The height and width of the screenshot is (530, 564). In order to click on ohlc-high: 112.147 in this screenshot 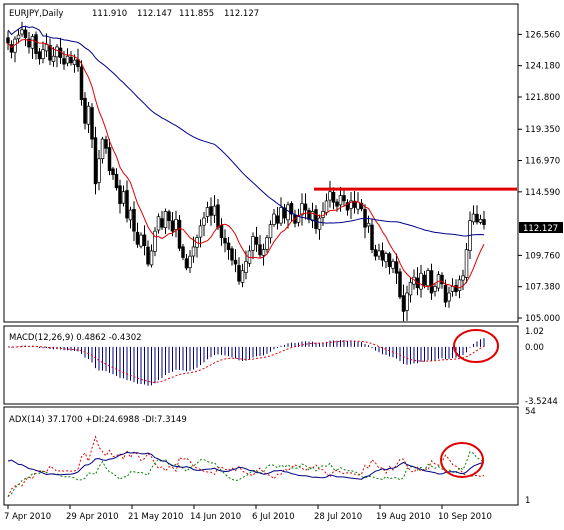, I will do `click(154, 14)`.